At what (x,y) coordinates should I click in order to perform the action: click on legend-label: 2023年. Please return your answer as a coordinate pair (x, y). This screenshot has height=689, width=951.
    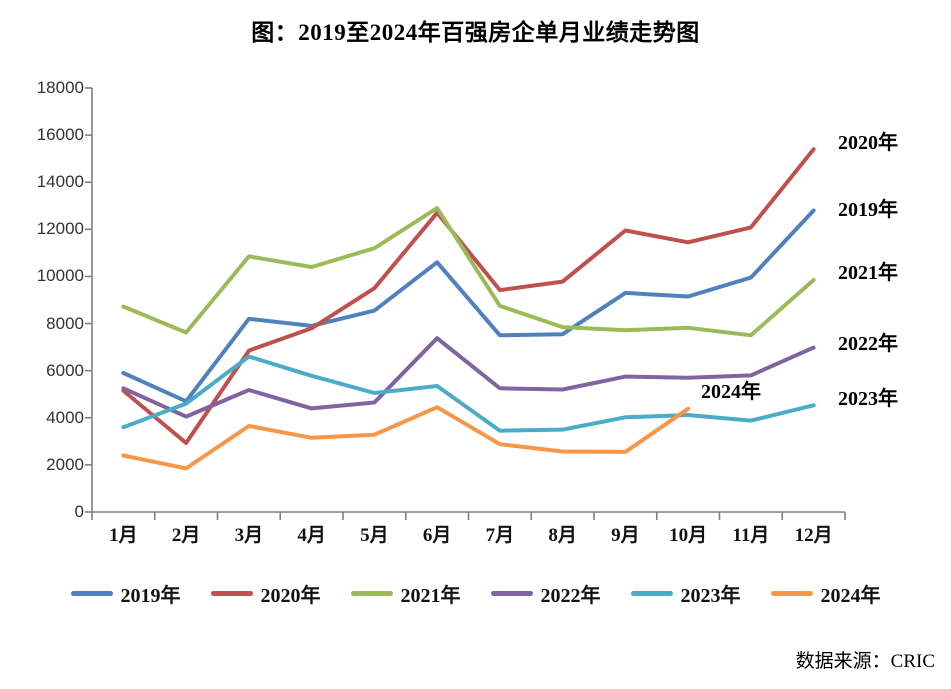
    Looking at the image, I should click on (710, 596).